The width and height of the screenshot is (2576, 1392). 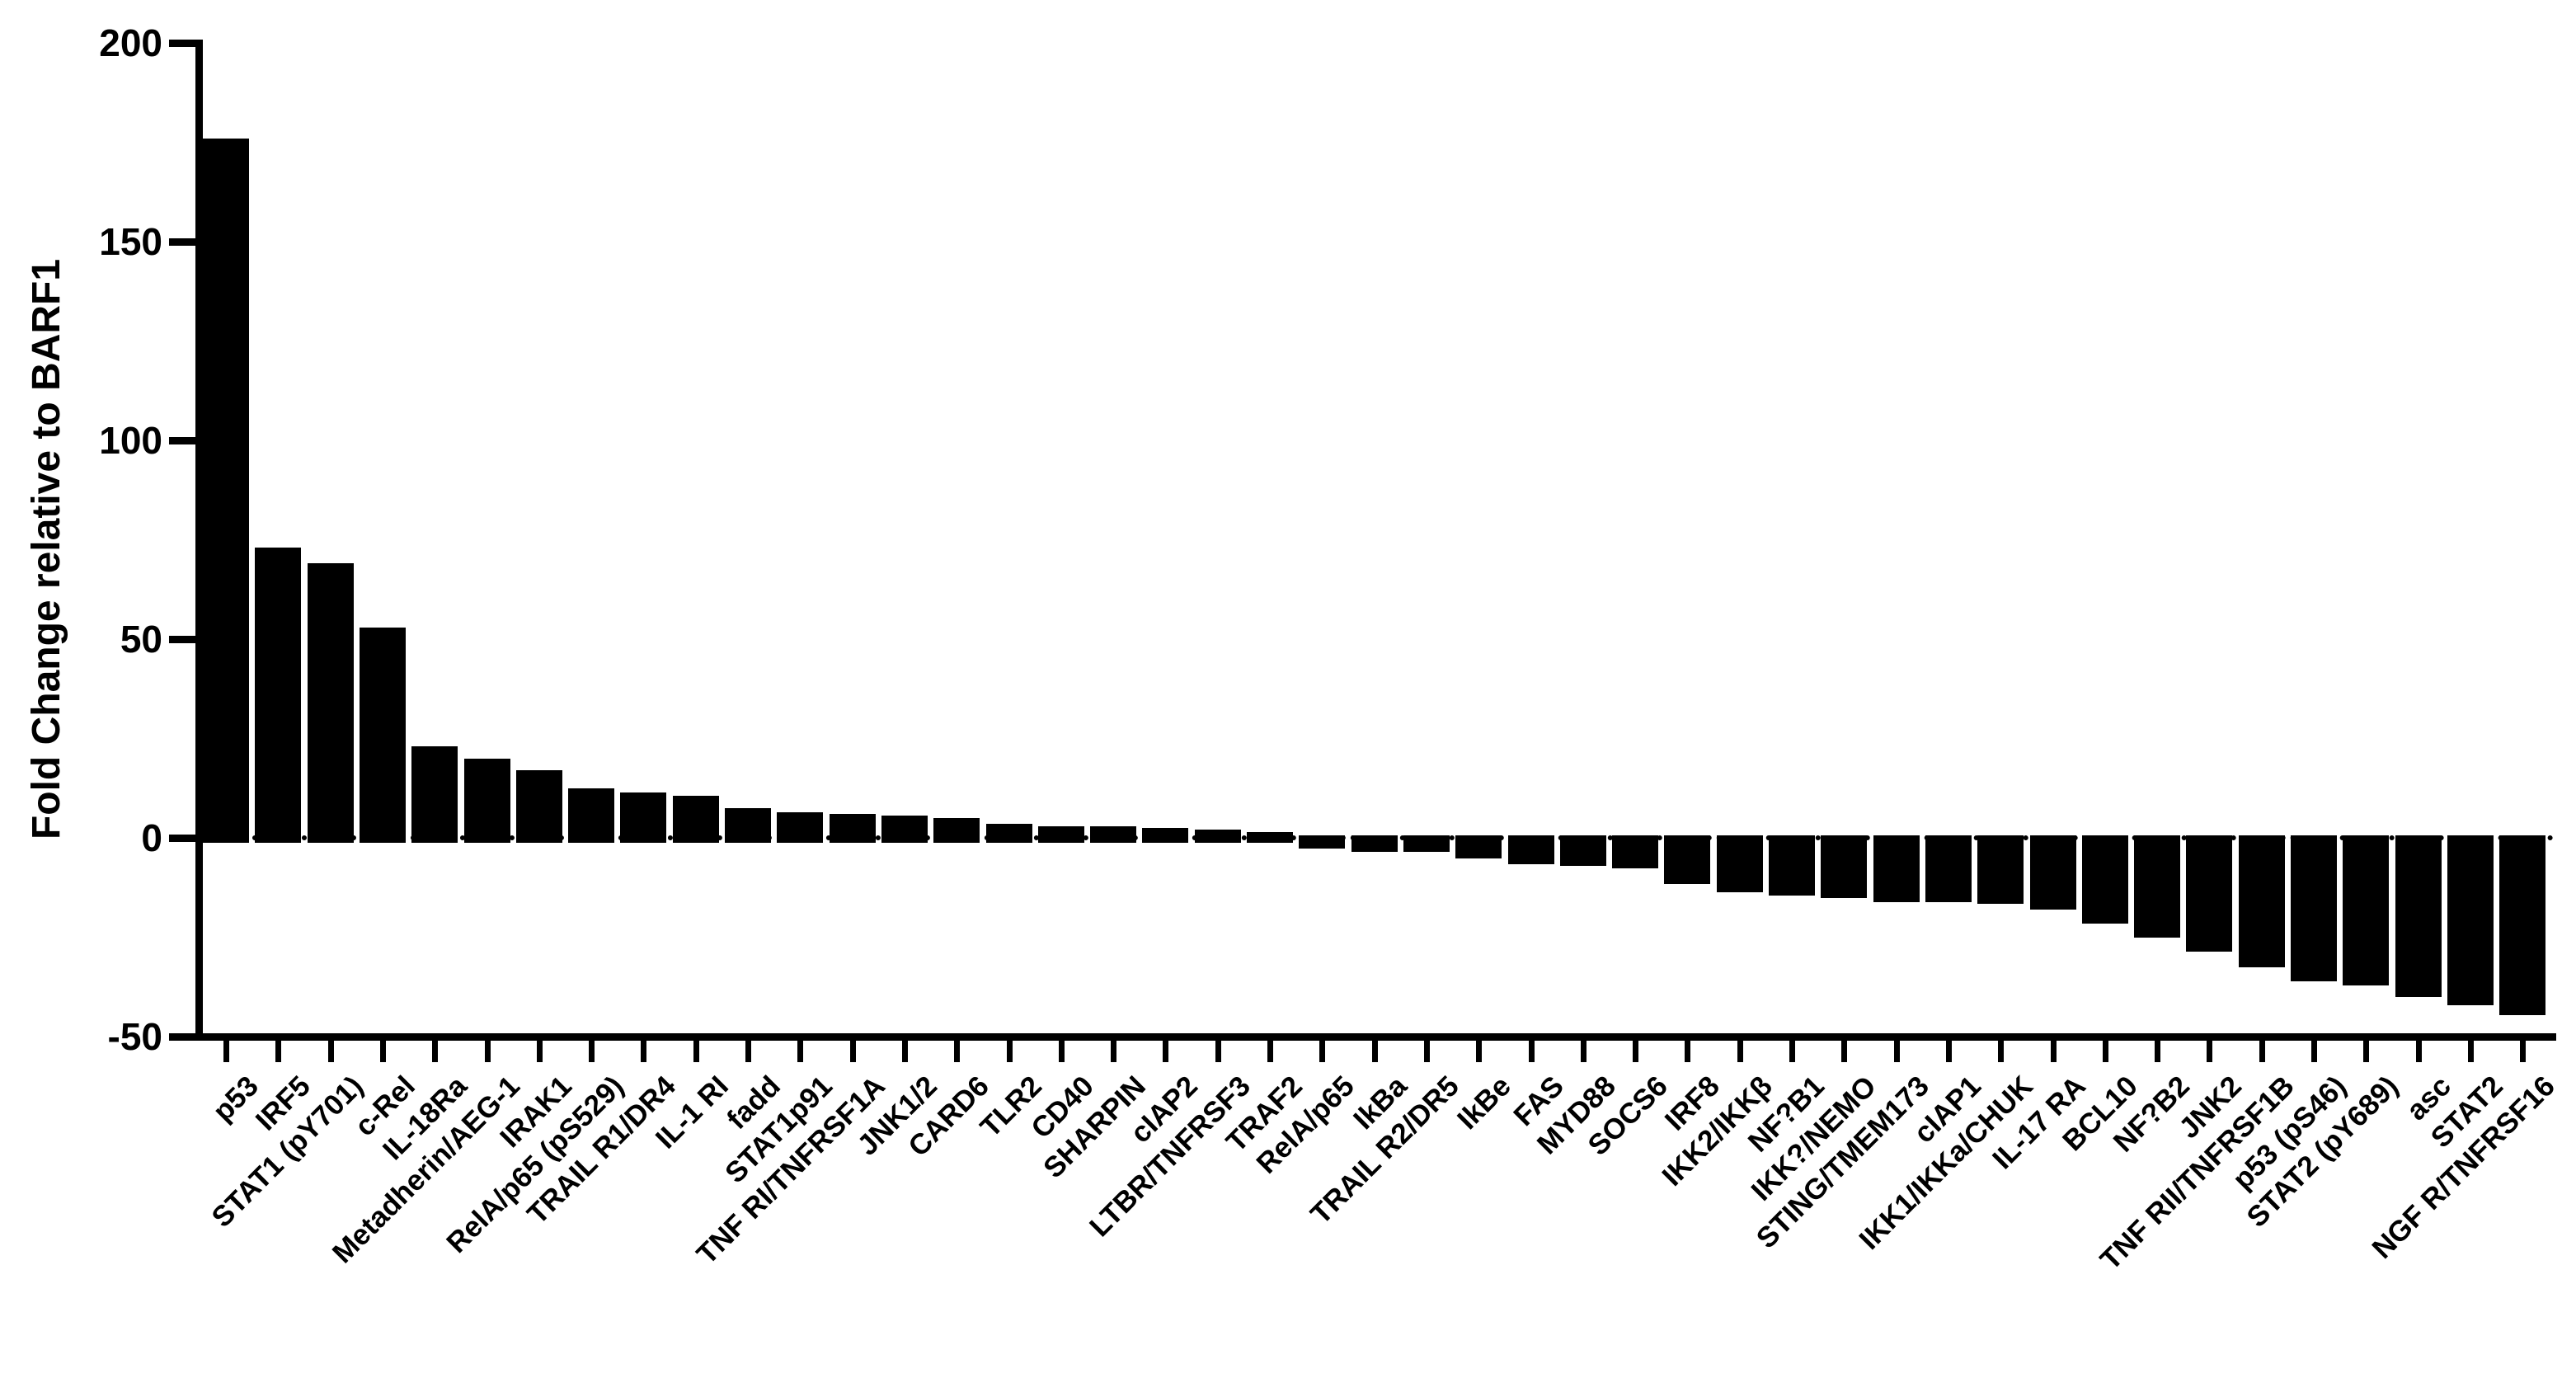 What do you see at coordinates (199, 540) in the screenshot?
I see `y-axis-spine` at bounding box center [199, 540].